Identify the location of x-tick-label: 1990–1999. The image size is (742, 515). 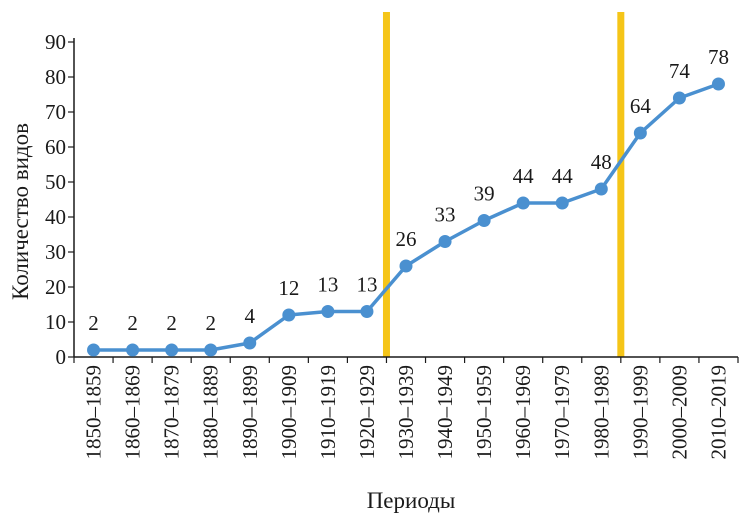
(640, 412).